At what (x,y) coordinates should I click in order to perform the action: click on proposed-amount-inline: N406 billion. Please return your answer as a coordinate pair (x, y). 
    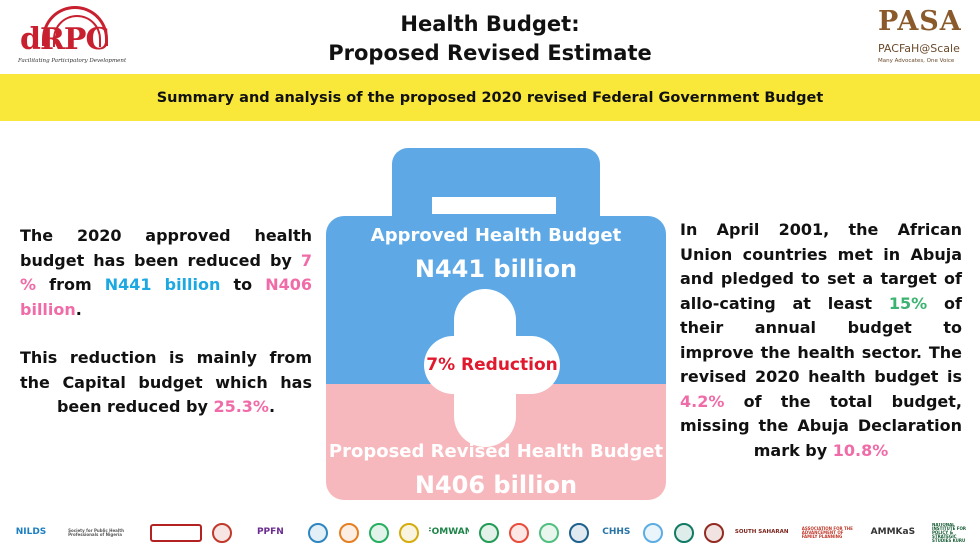
    Looking at the image, I should click on (166, 297).